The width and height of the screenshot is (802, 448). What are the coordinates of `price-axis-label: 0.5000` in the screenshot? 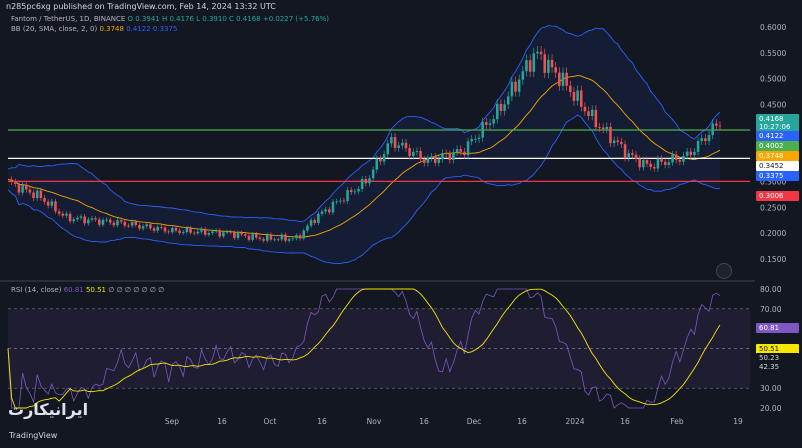 It's located at (773, 79).